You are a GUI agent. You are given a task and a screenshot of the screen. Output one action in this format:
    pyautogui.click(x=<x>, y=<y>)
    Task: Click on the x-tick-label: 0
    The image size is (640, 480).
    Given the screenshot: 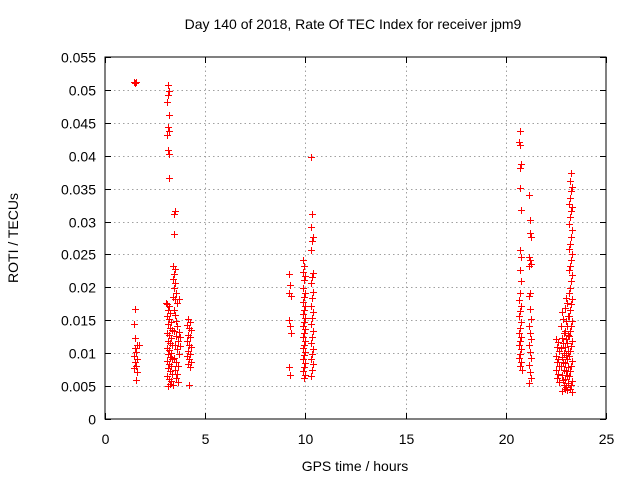 What is the action you would take?
    pyautogui.click(x=106, y=439)
    